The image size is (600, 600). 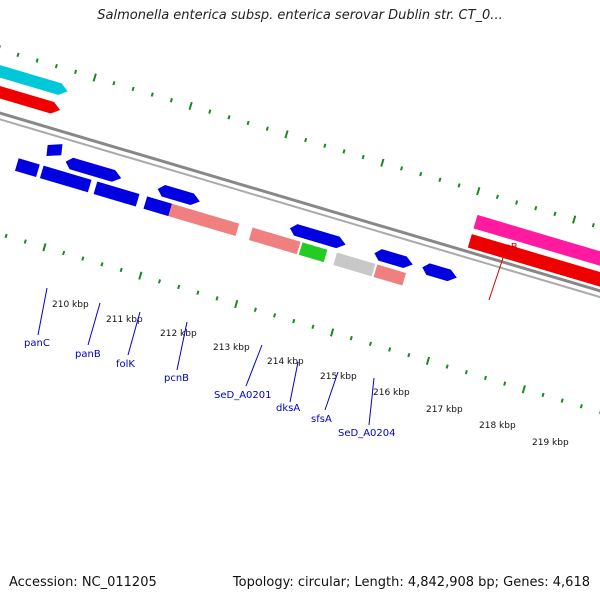 What do you see at coordinates (496, 277) in the screenshot?
I see `leader-line-hrpB` at bounding box center [496, 277].